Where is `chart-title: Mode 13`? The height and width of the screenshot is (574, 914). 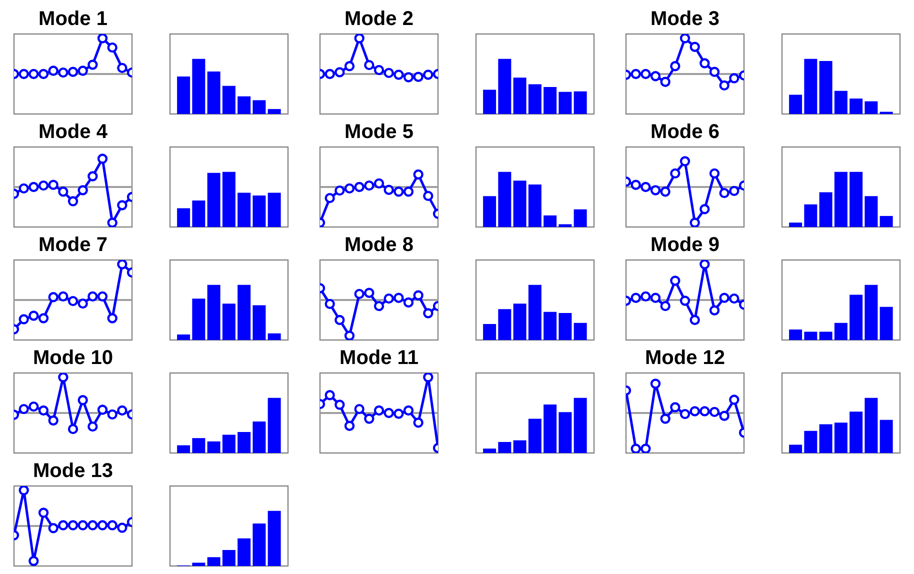 chart-title: Mode 13 is located at coordinates (73, 471).